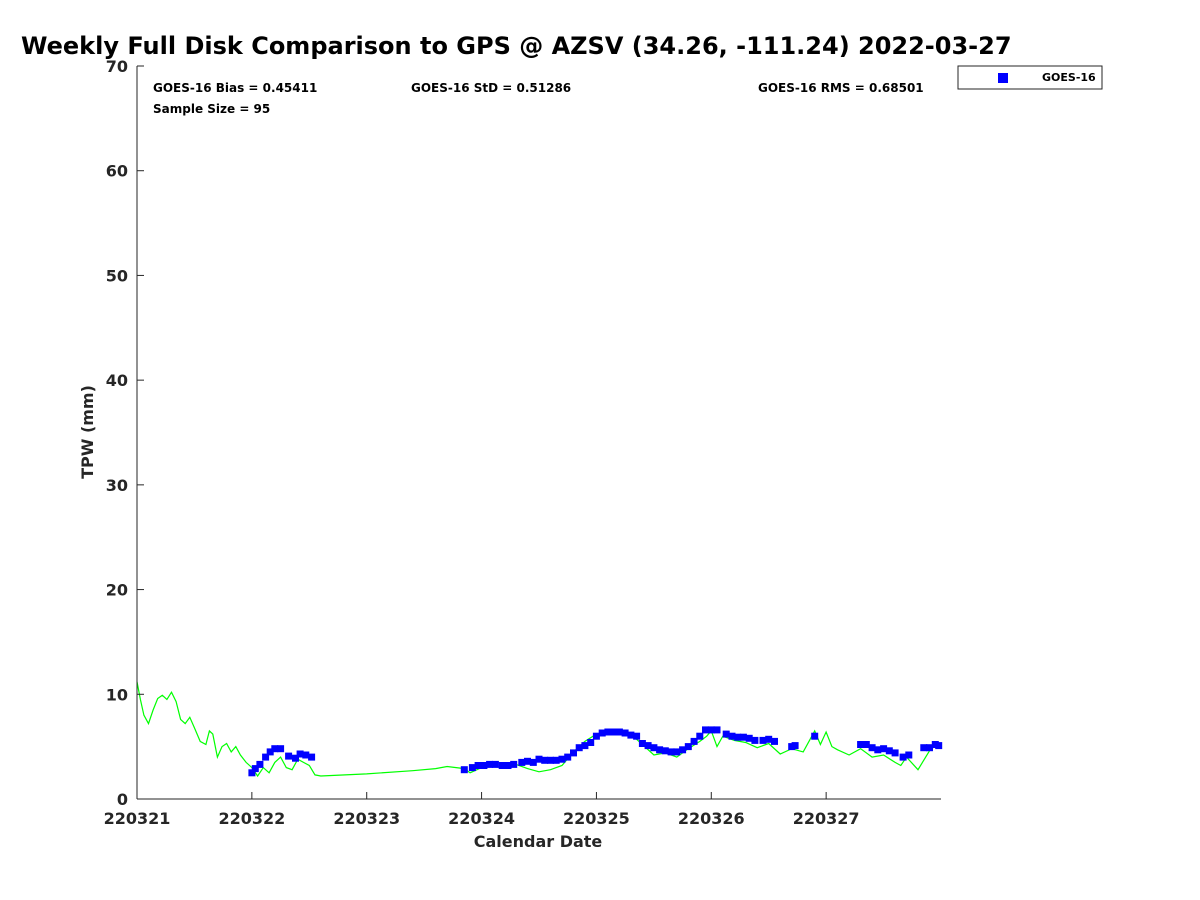 The height and width of the screenshot is (900, 1200). What do you see at coordinates (117, 171) in the screenshot?
I see `y-tick-label: 60` at bounding box center [117, 171].